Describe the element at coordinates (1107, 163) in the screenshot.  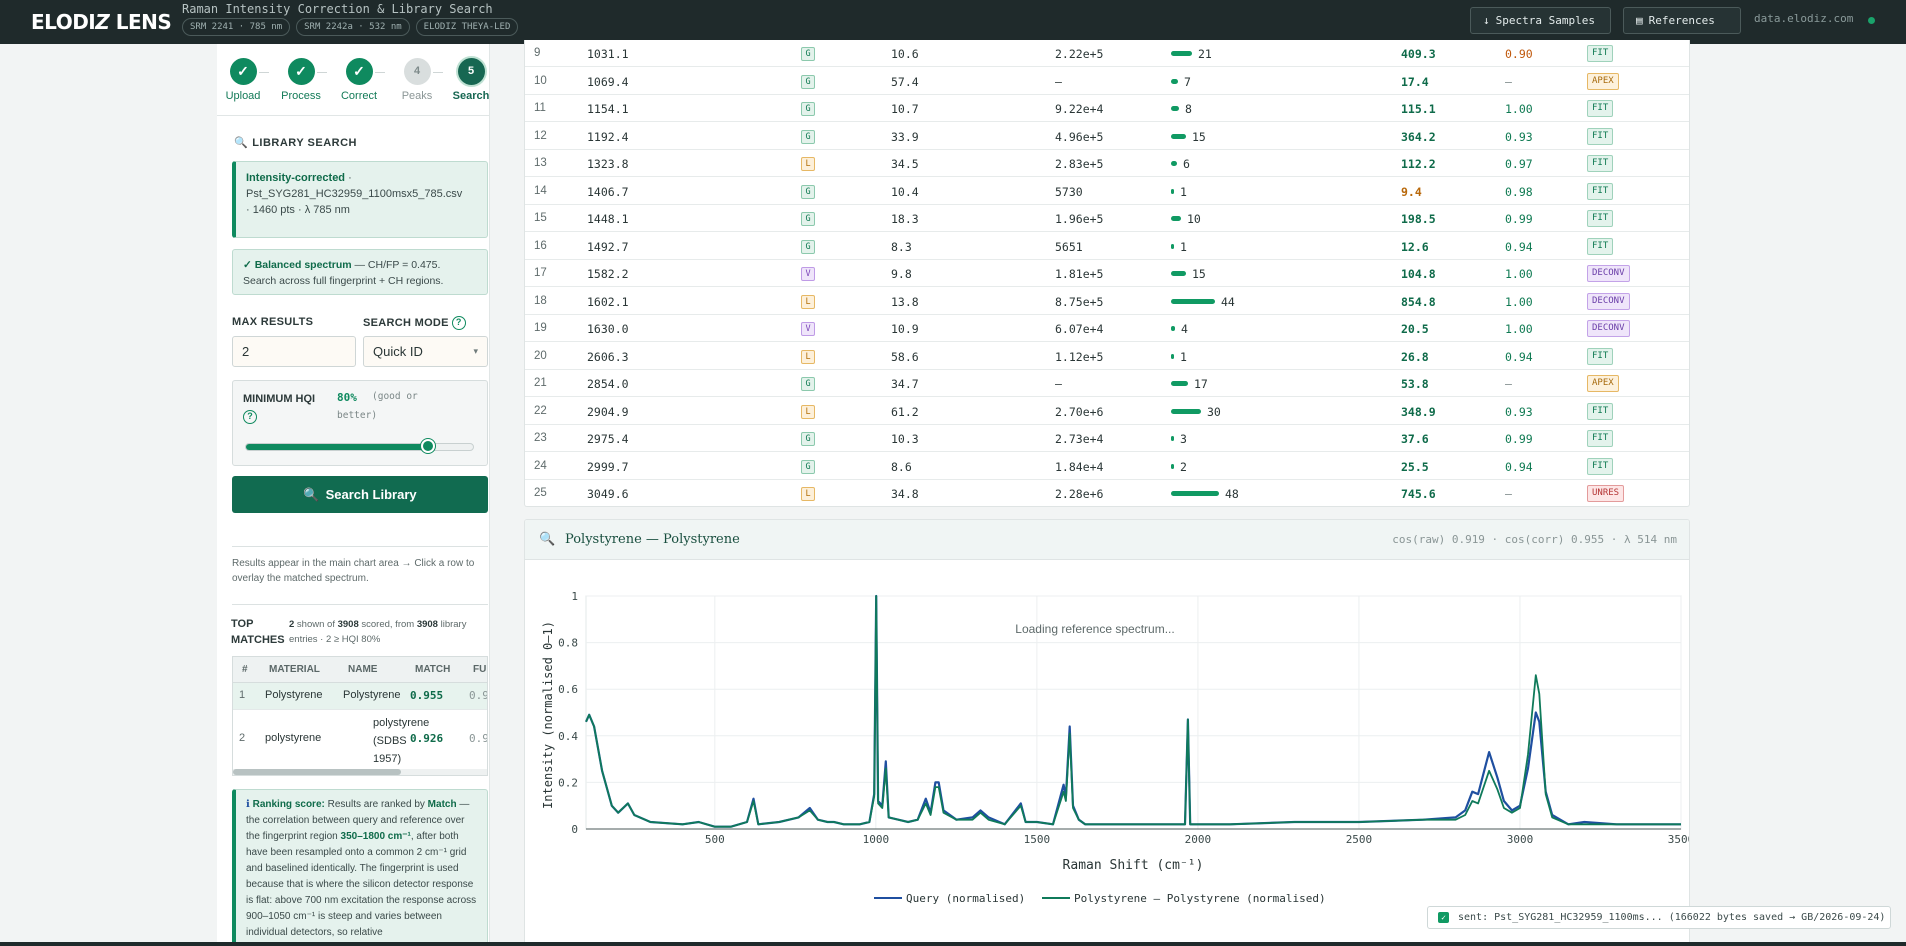
I see `peak-row: 13 1323.8 L 34.5 2.83e+5 6 112.2 0.97 FIT` at that location.